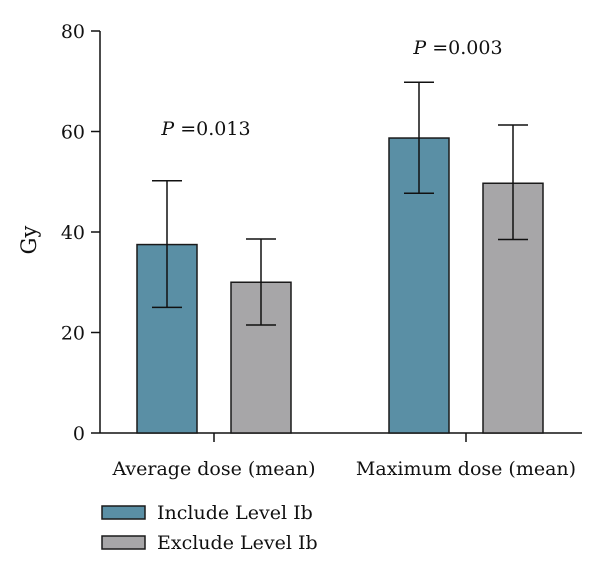 Image resolution: width=600 pixels, height=582 pixels. I want to click on annotations-group: P =0.013 P =0.003, so click(331, 88).